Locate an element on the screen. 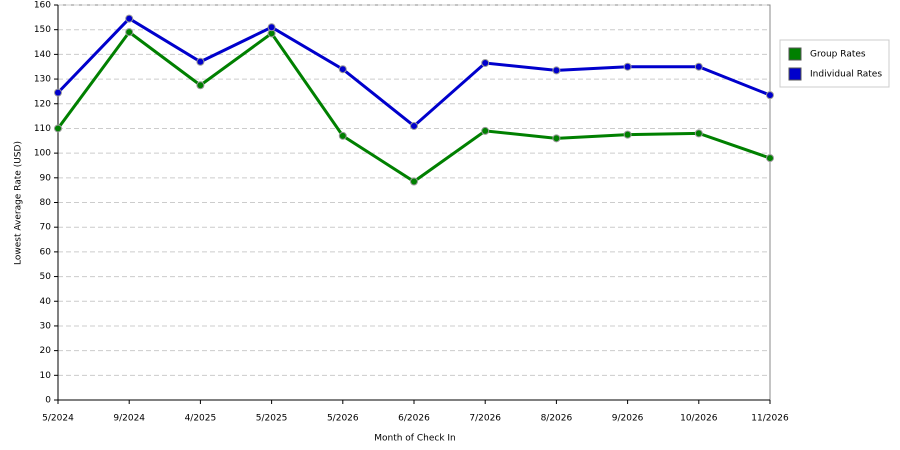  x-tick-label: 11/2026 is located at coordinates (770, 419).